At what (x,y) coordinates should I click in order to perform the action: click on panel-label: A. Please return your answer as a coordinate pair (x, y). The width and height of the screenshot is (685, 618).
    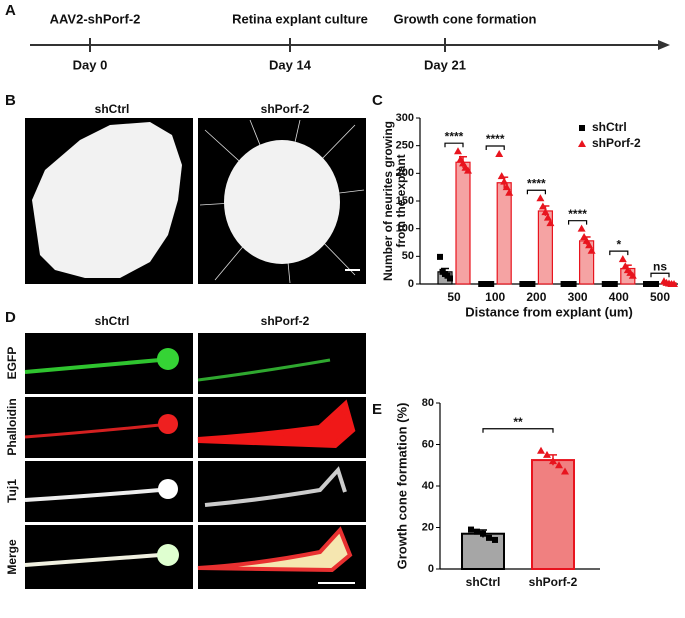
    Looking at the image, I should click on (10, 10).